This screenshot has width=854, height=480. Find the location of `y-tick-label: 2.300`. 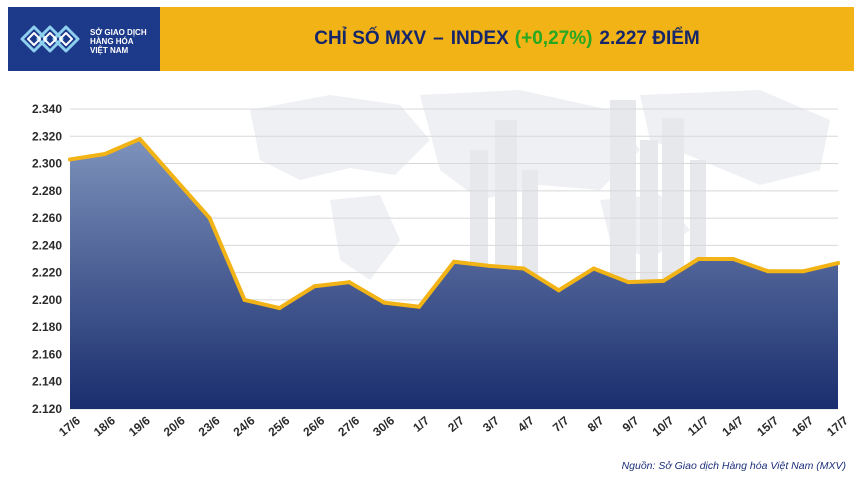

y-tick-label: 2.300 is located at coordinates (47, 164).